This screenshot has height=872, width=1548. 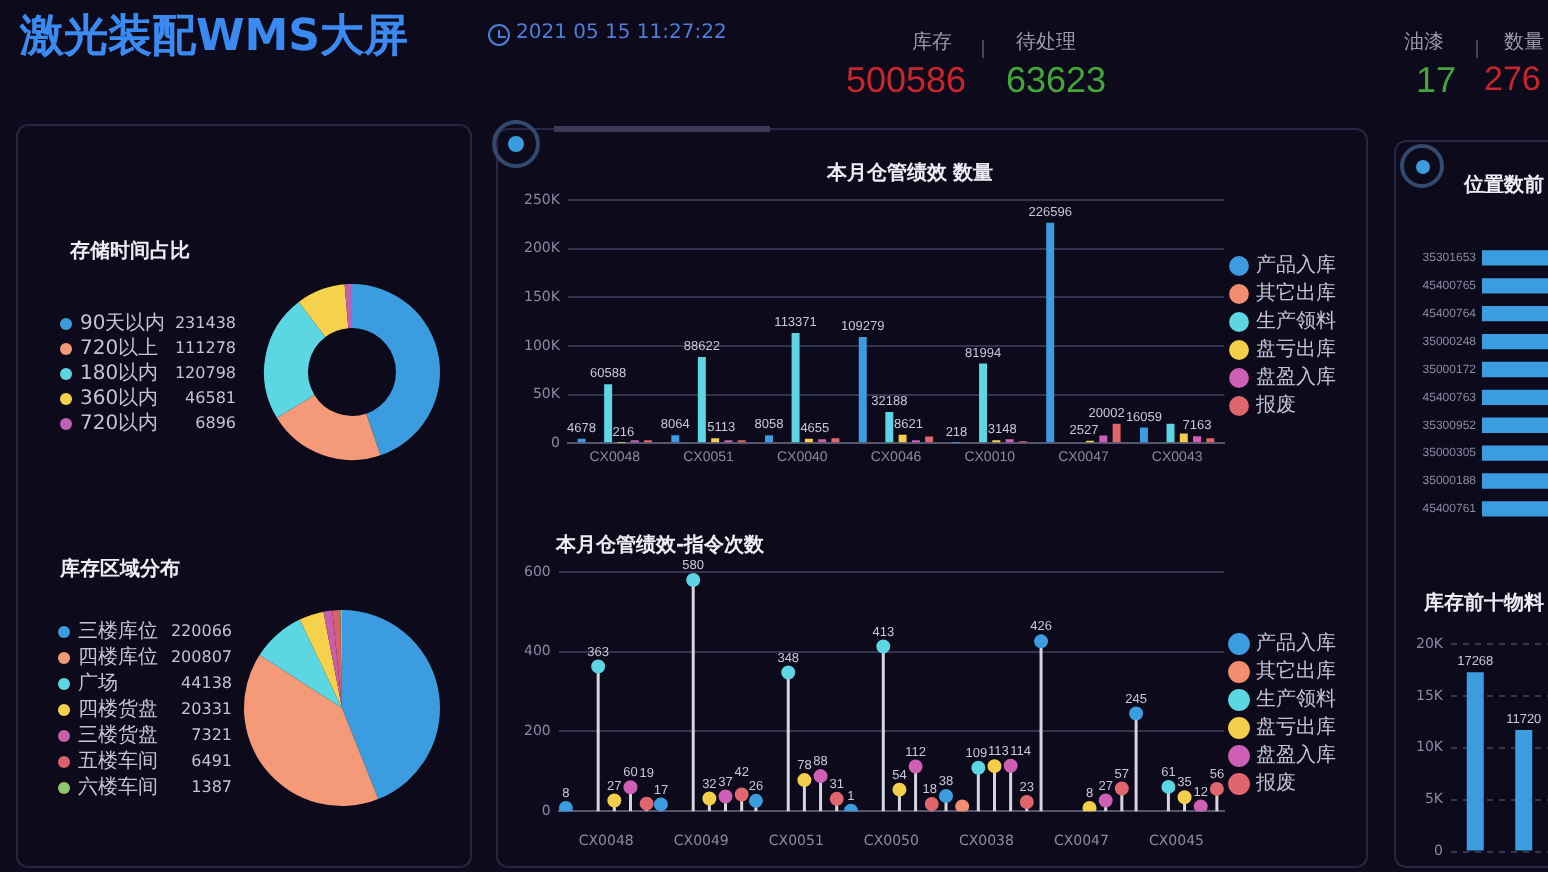 What do you see at coordinates (206, 709) in the screenshot?
I see `data-label: 20331` at bounding box center [206, 709].